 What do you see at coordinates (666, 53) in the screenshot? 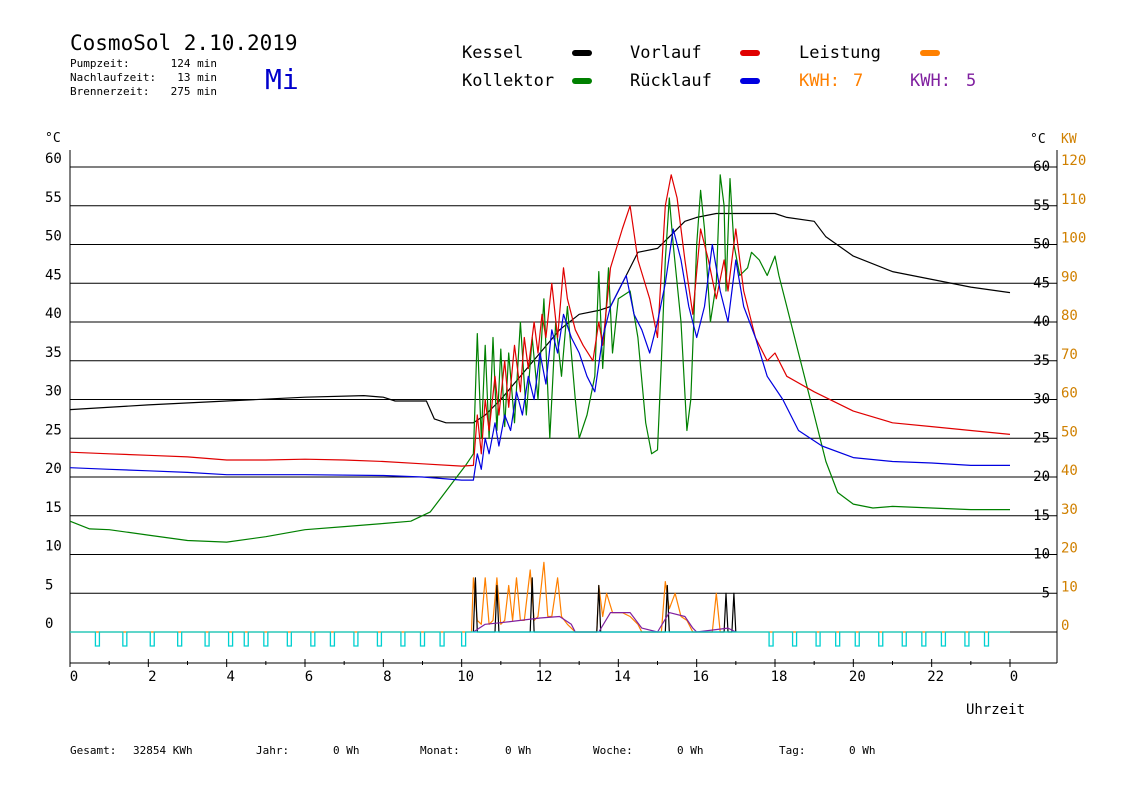
I see `legend-label-vorlauf: Vorlauf` at bounding box center [666, 53].